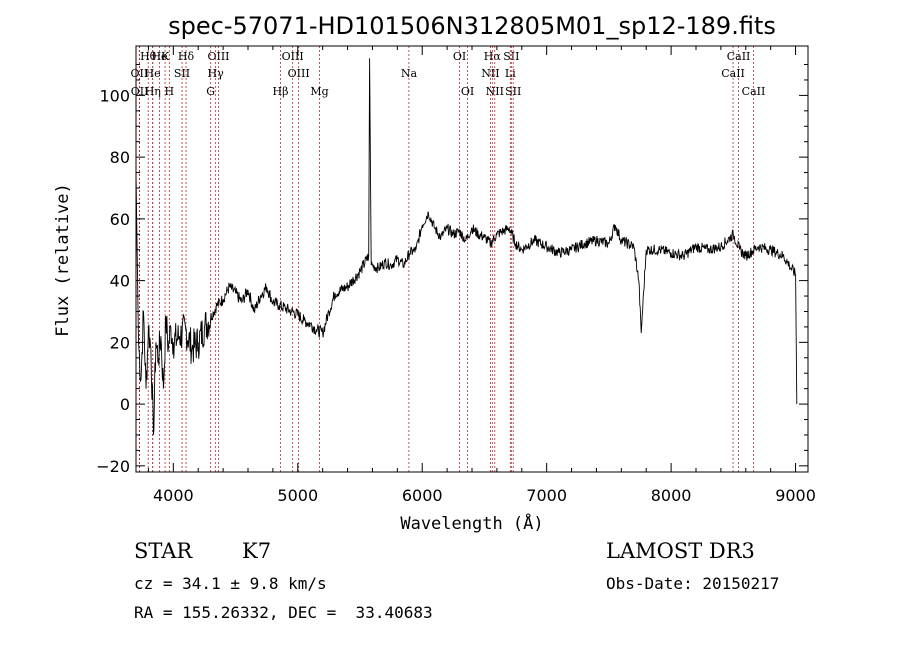 This screenshot has height=649, width=900. Describe the element at coordinates (510, 73) in the screenshot. I see `marker-label-23: Li` at that location.